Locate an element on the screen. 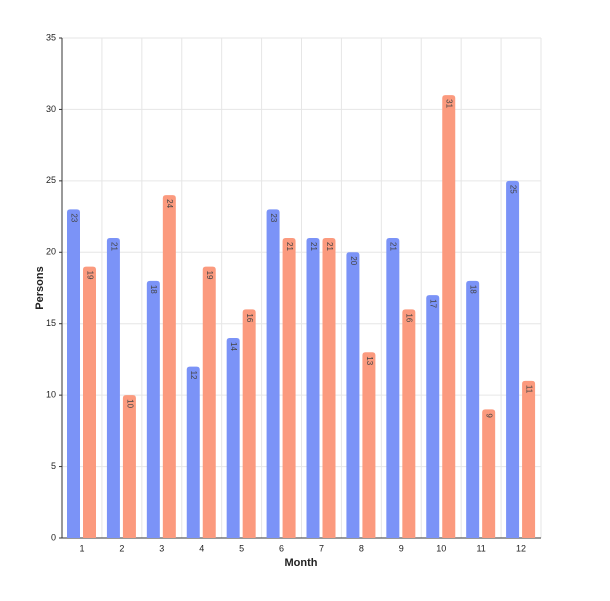 The height and width of the screenshot is (601, 610). value-label: 12 is located at coordinates (193, 375).